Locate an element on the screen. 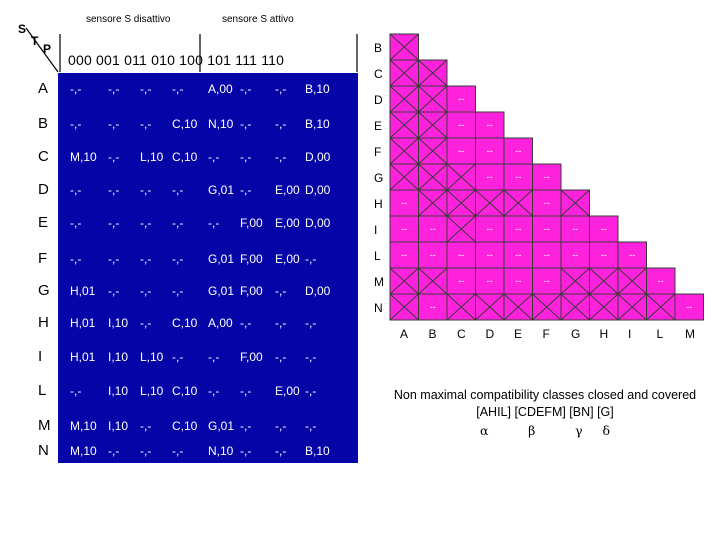 Image resolution: width=720 pixels, height=540 pixels. compat-row-label: D is located at coordinates (378, 100).